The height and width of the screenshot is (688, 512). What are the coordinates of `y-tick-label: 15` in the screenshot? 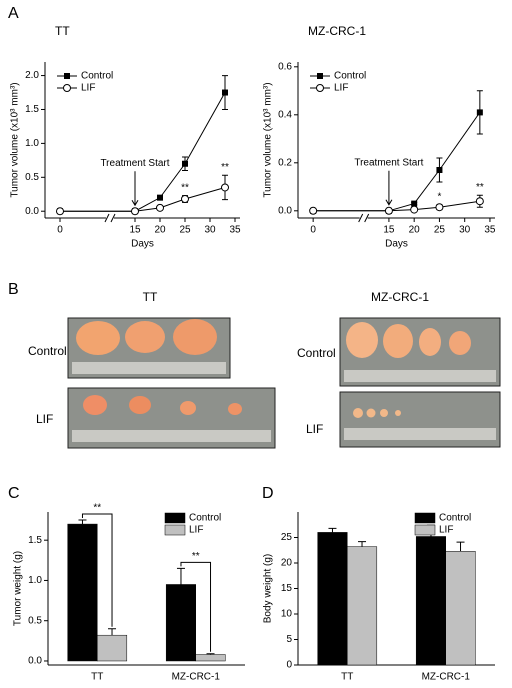 It's located at (287, 588).